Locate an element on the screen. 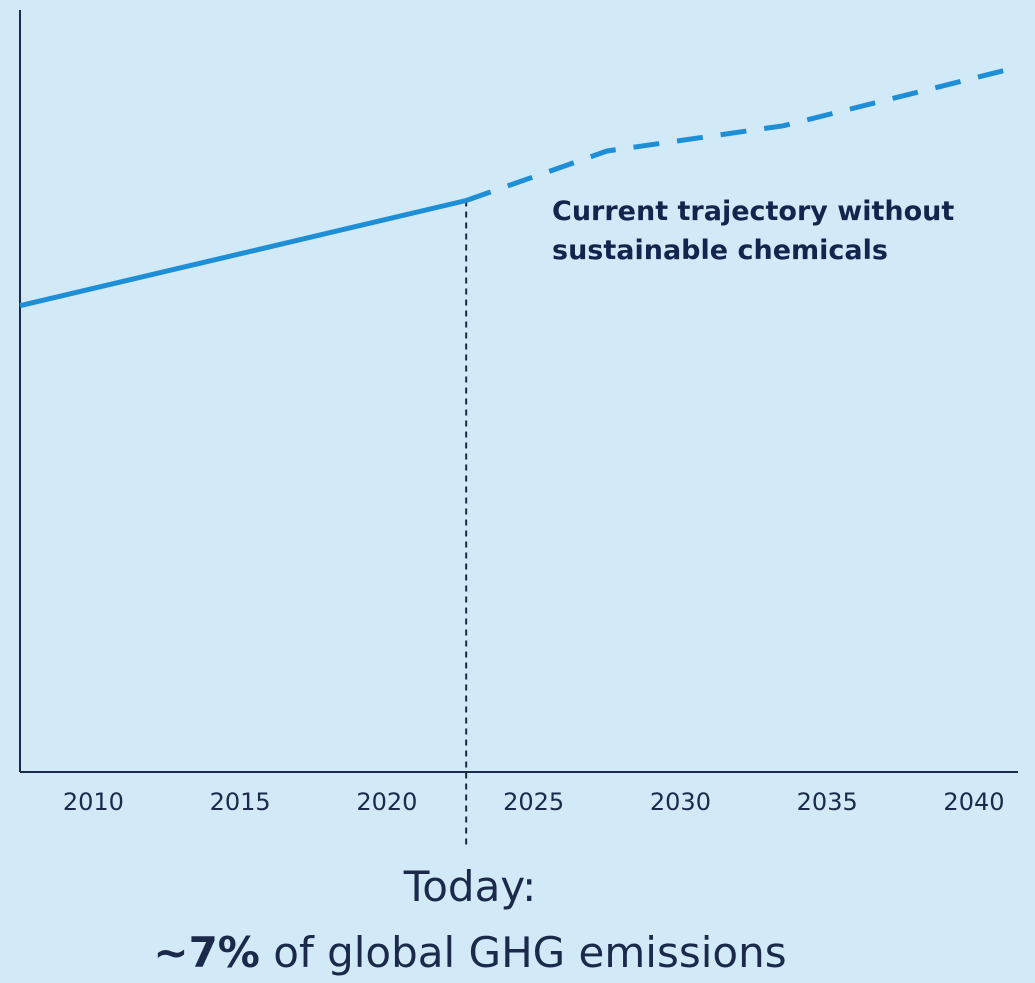  share-text: of global GHG emissions is located at coordinates (523, 952).